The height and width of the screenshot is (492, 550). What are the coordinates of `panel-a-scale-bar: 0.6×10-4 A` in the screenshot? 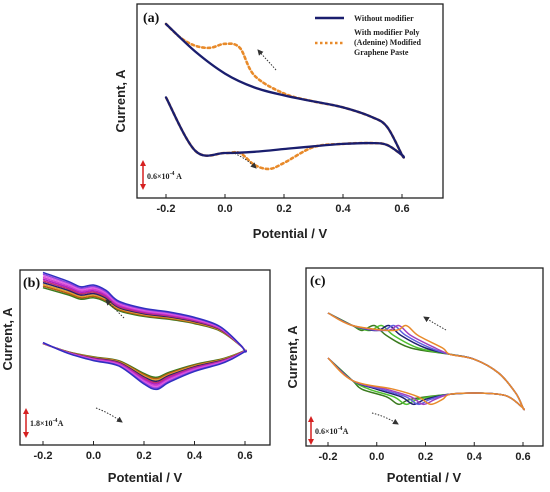 It's located at (161, 175).